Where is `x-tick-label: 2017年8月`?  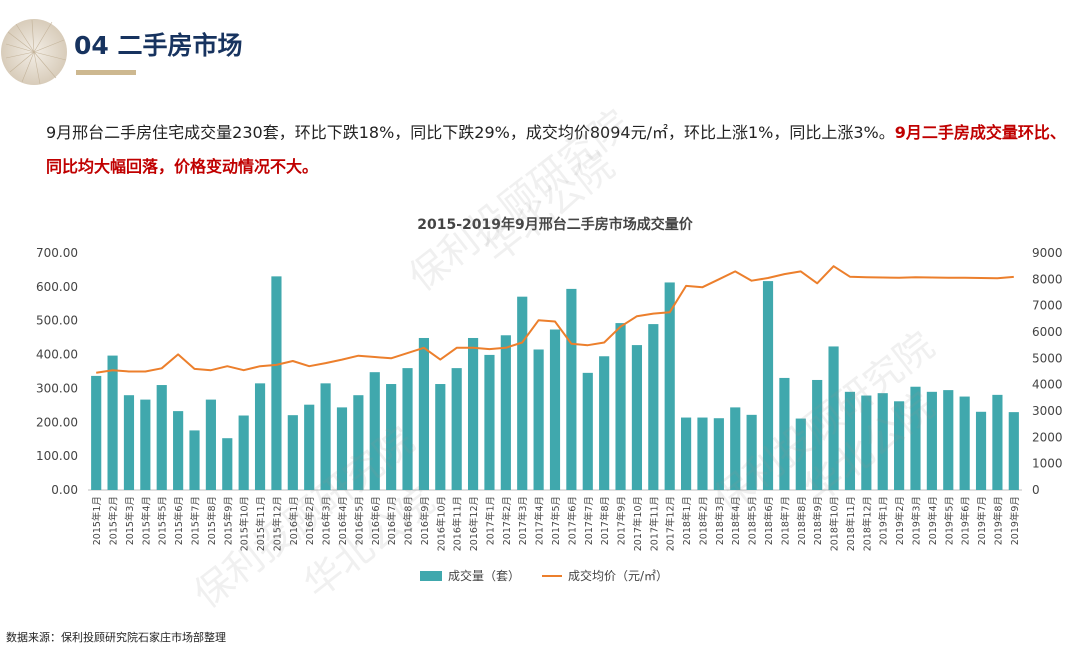 x-tick-label: 2017年8月 is located at coordinates (605, 520).